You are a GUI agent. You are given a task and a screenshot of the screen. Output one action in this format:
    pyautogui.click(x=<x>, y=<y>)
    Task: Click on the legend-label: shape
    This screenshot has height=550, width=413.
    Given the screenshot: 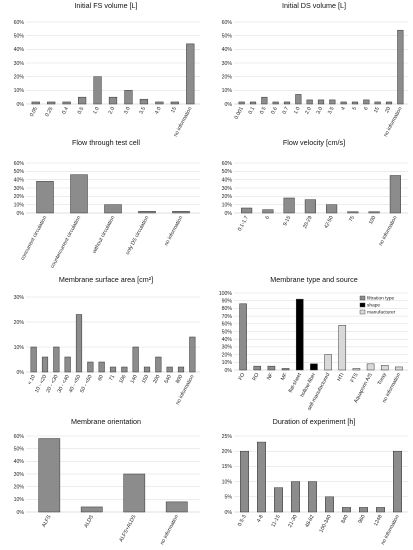 What is the action you would take?
    pyautogui.click(x=373, y=306)
    